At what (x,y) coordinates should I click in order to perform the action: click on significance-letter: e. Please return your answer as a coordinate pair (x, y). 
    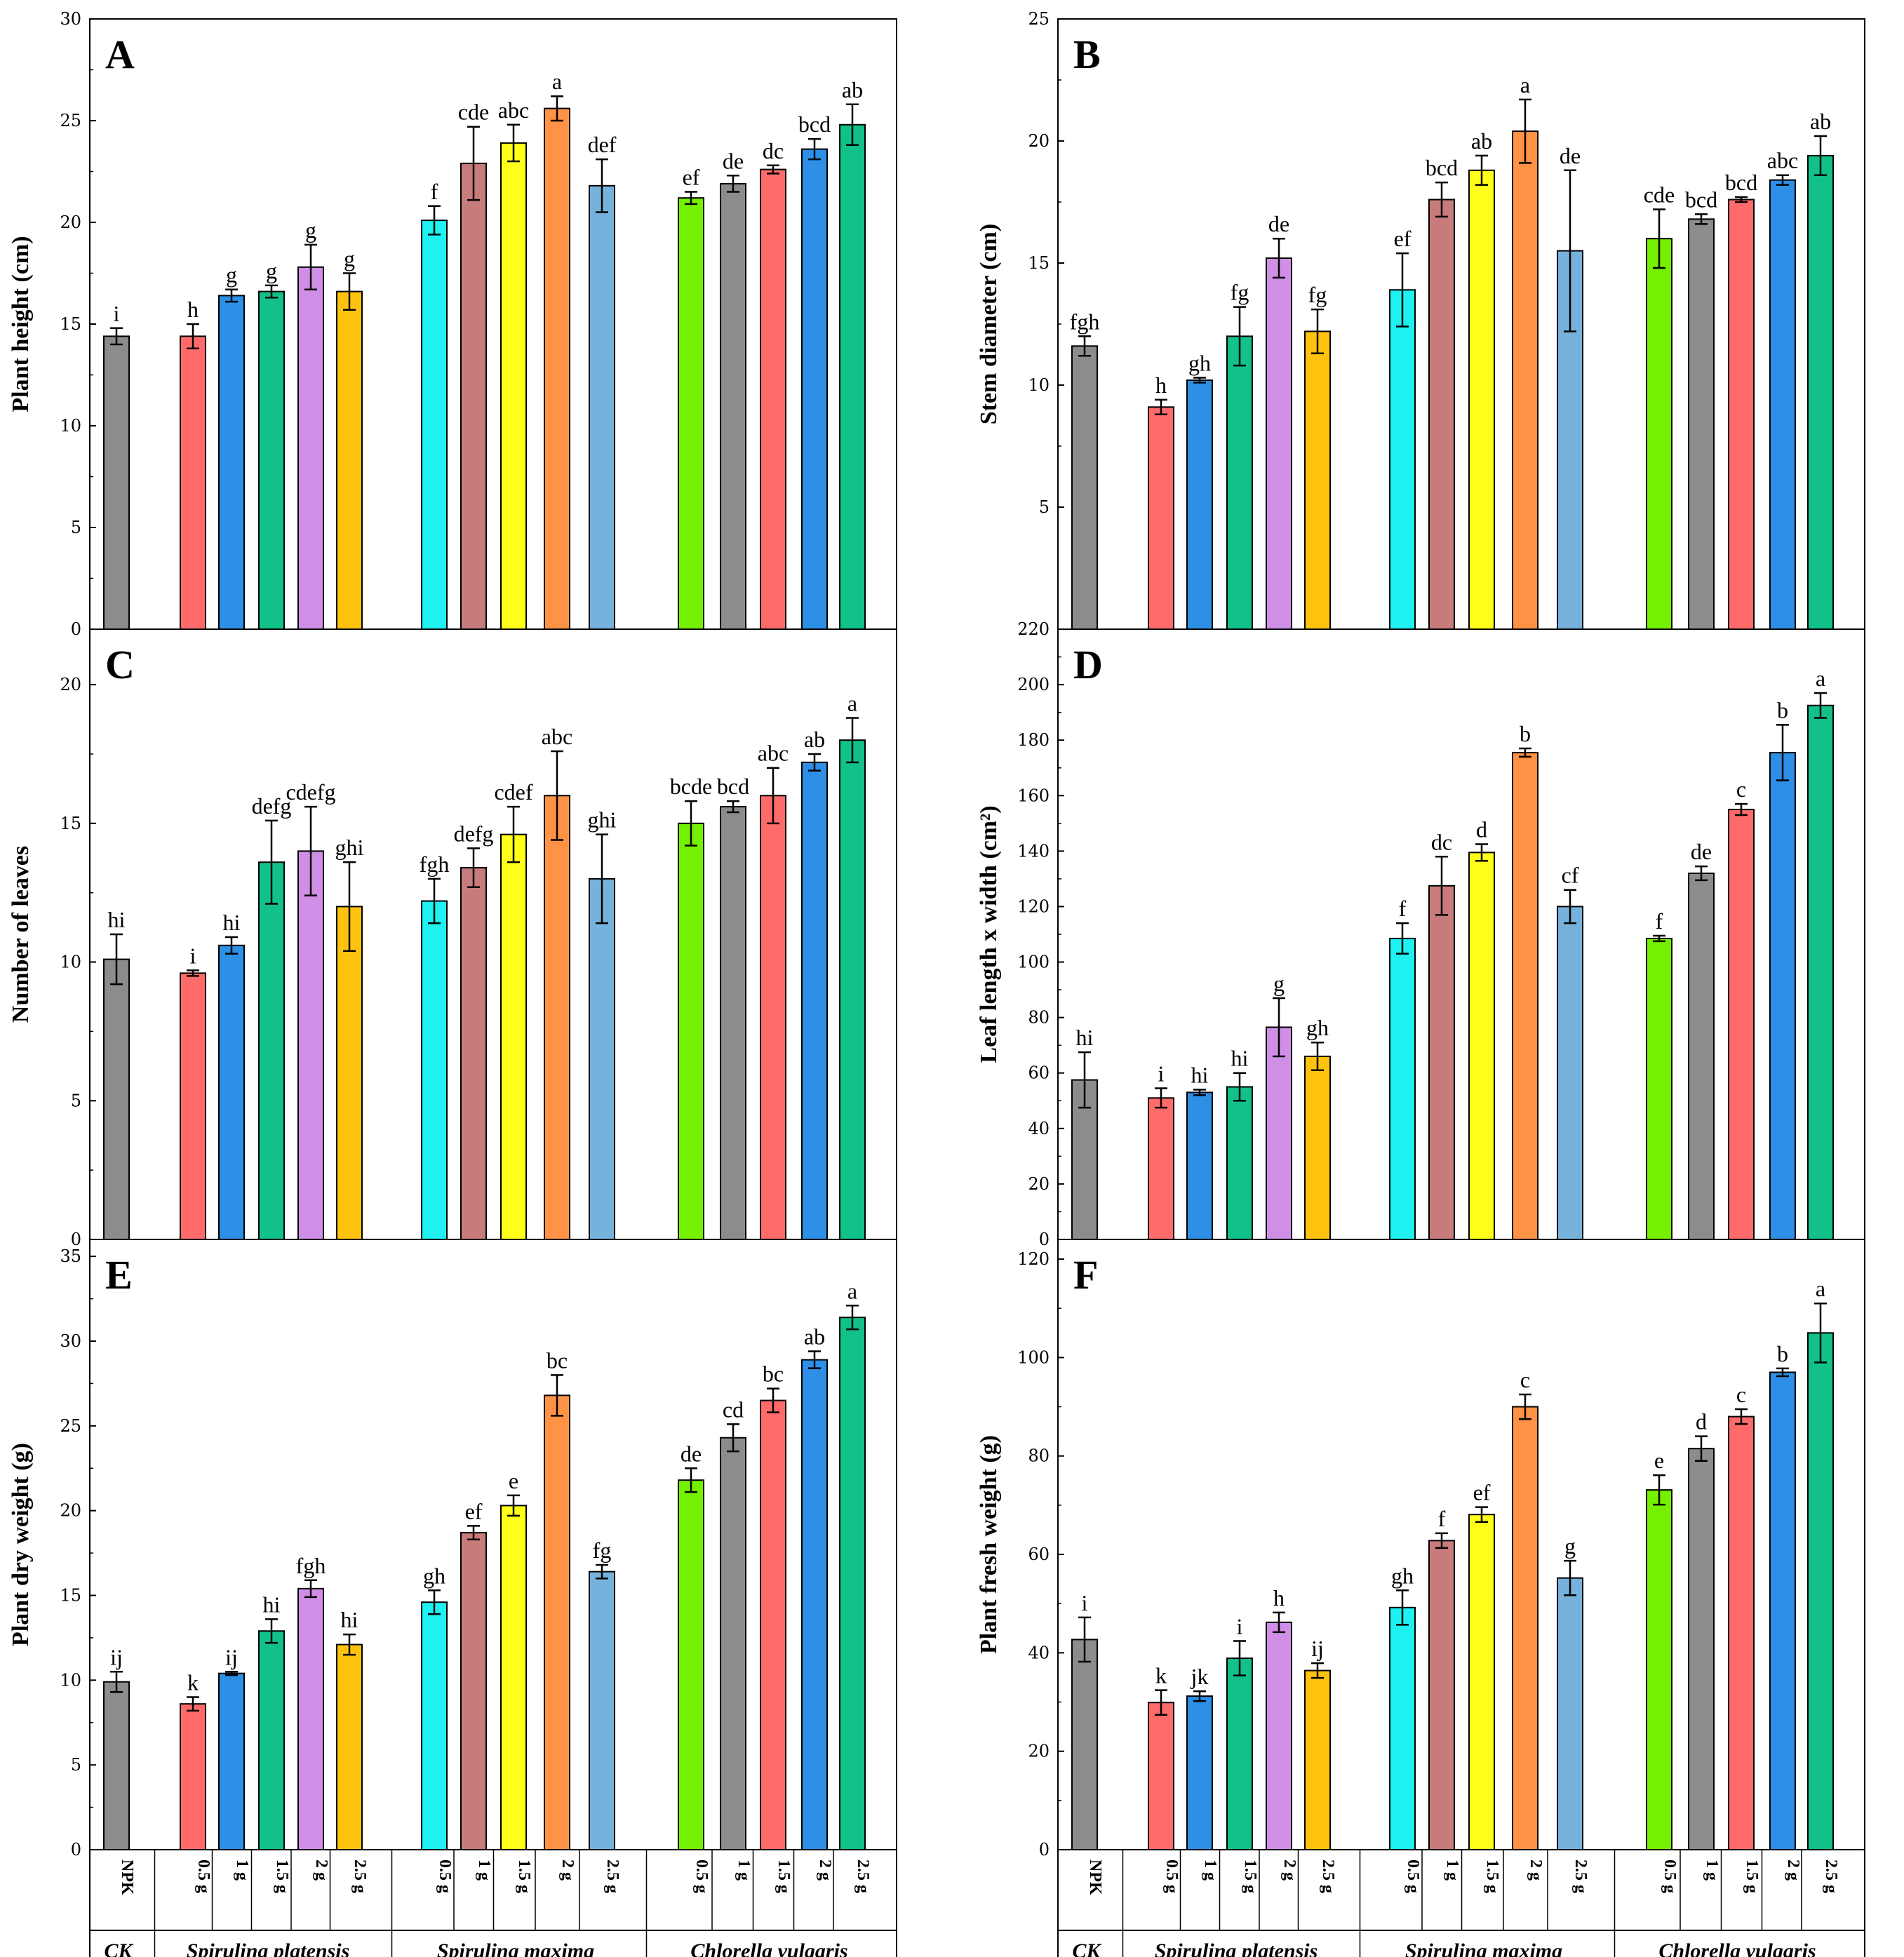
    Looking at the image, I should click on (513, 1480).